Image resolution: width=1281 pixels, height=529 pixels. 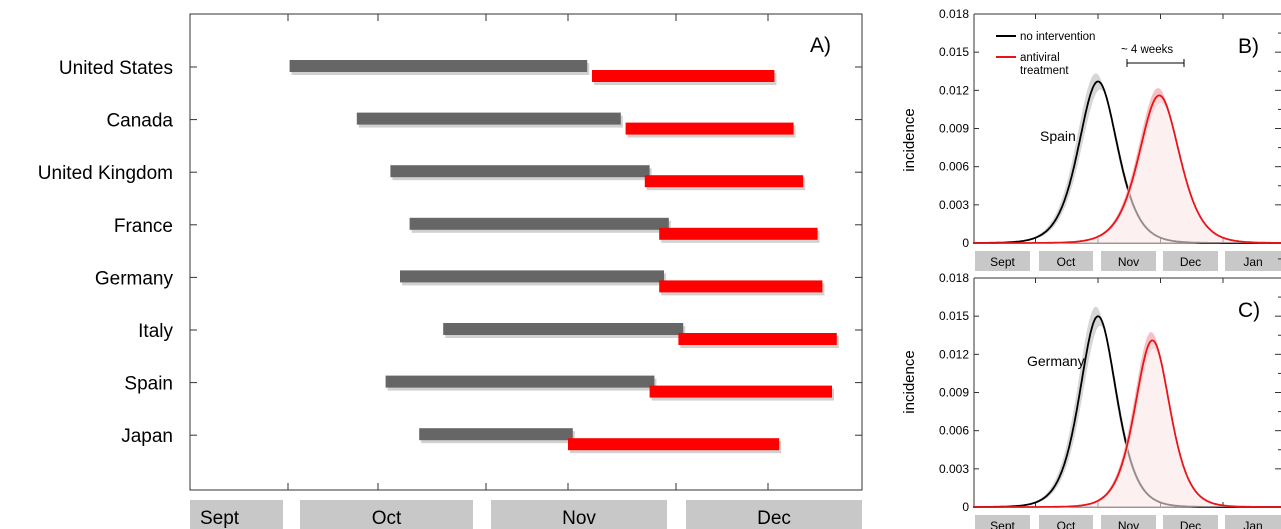 What do you see at coordinates (909, 381) in the screenshot?
I see `panel-c-ylabel: incidence` at bounding box center [909, 381].